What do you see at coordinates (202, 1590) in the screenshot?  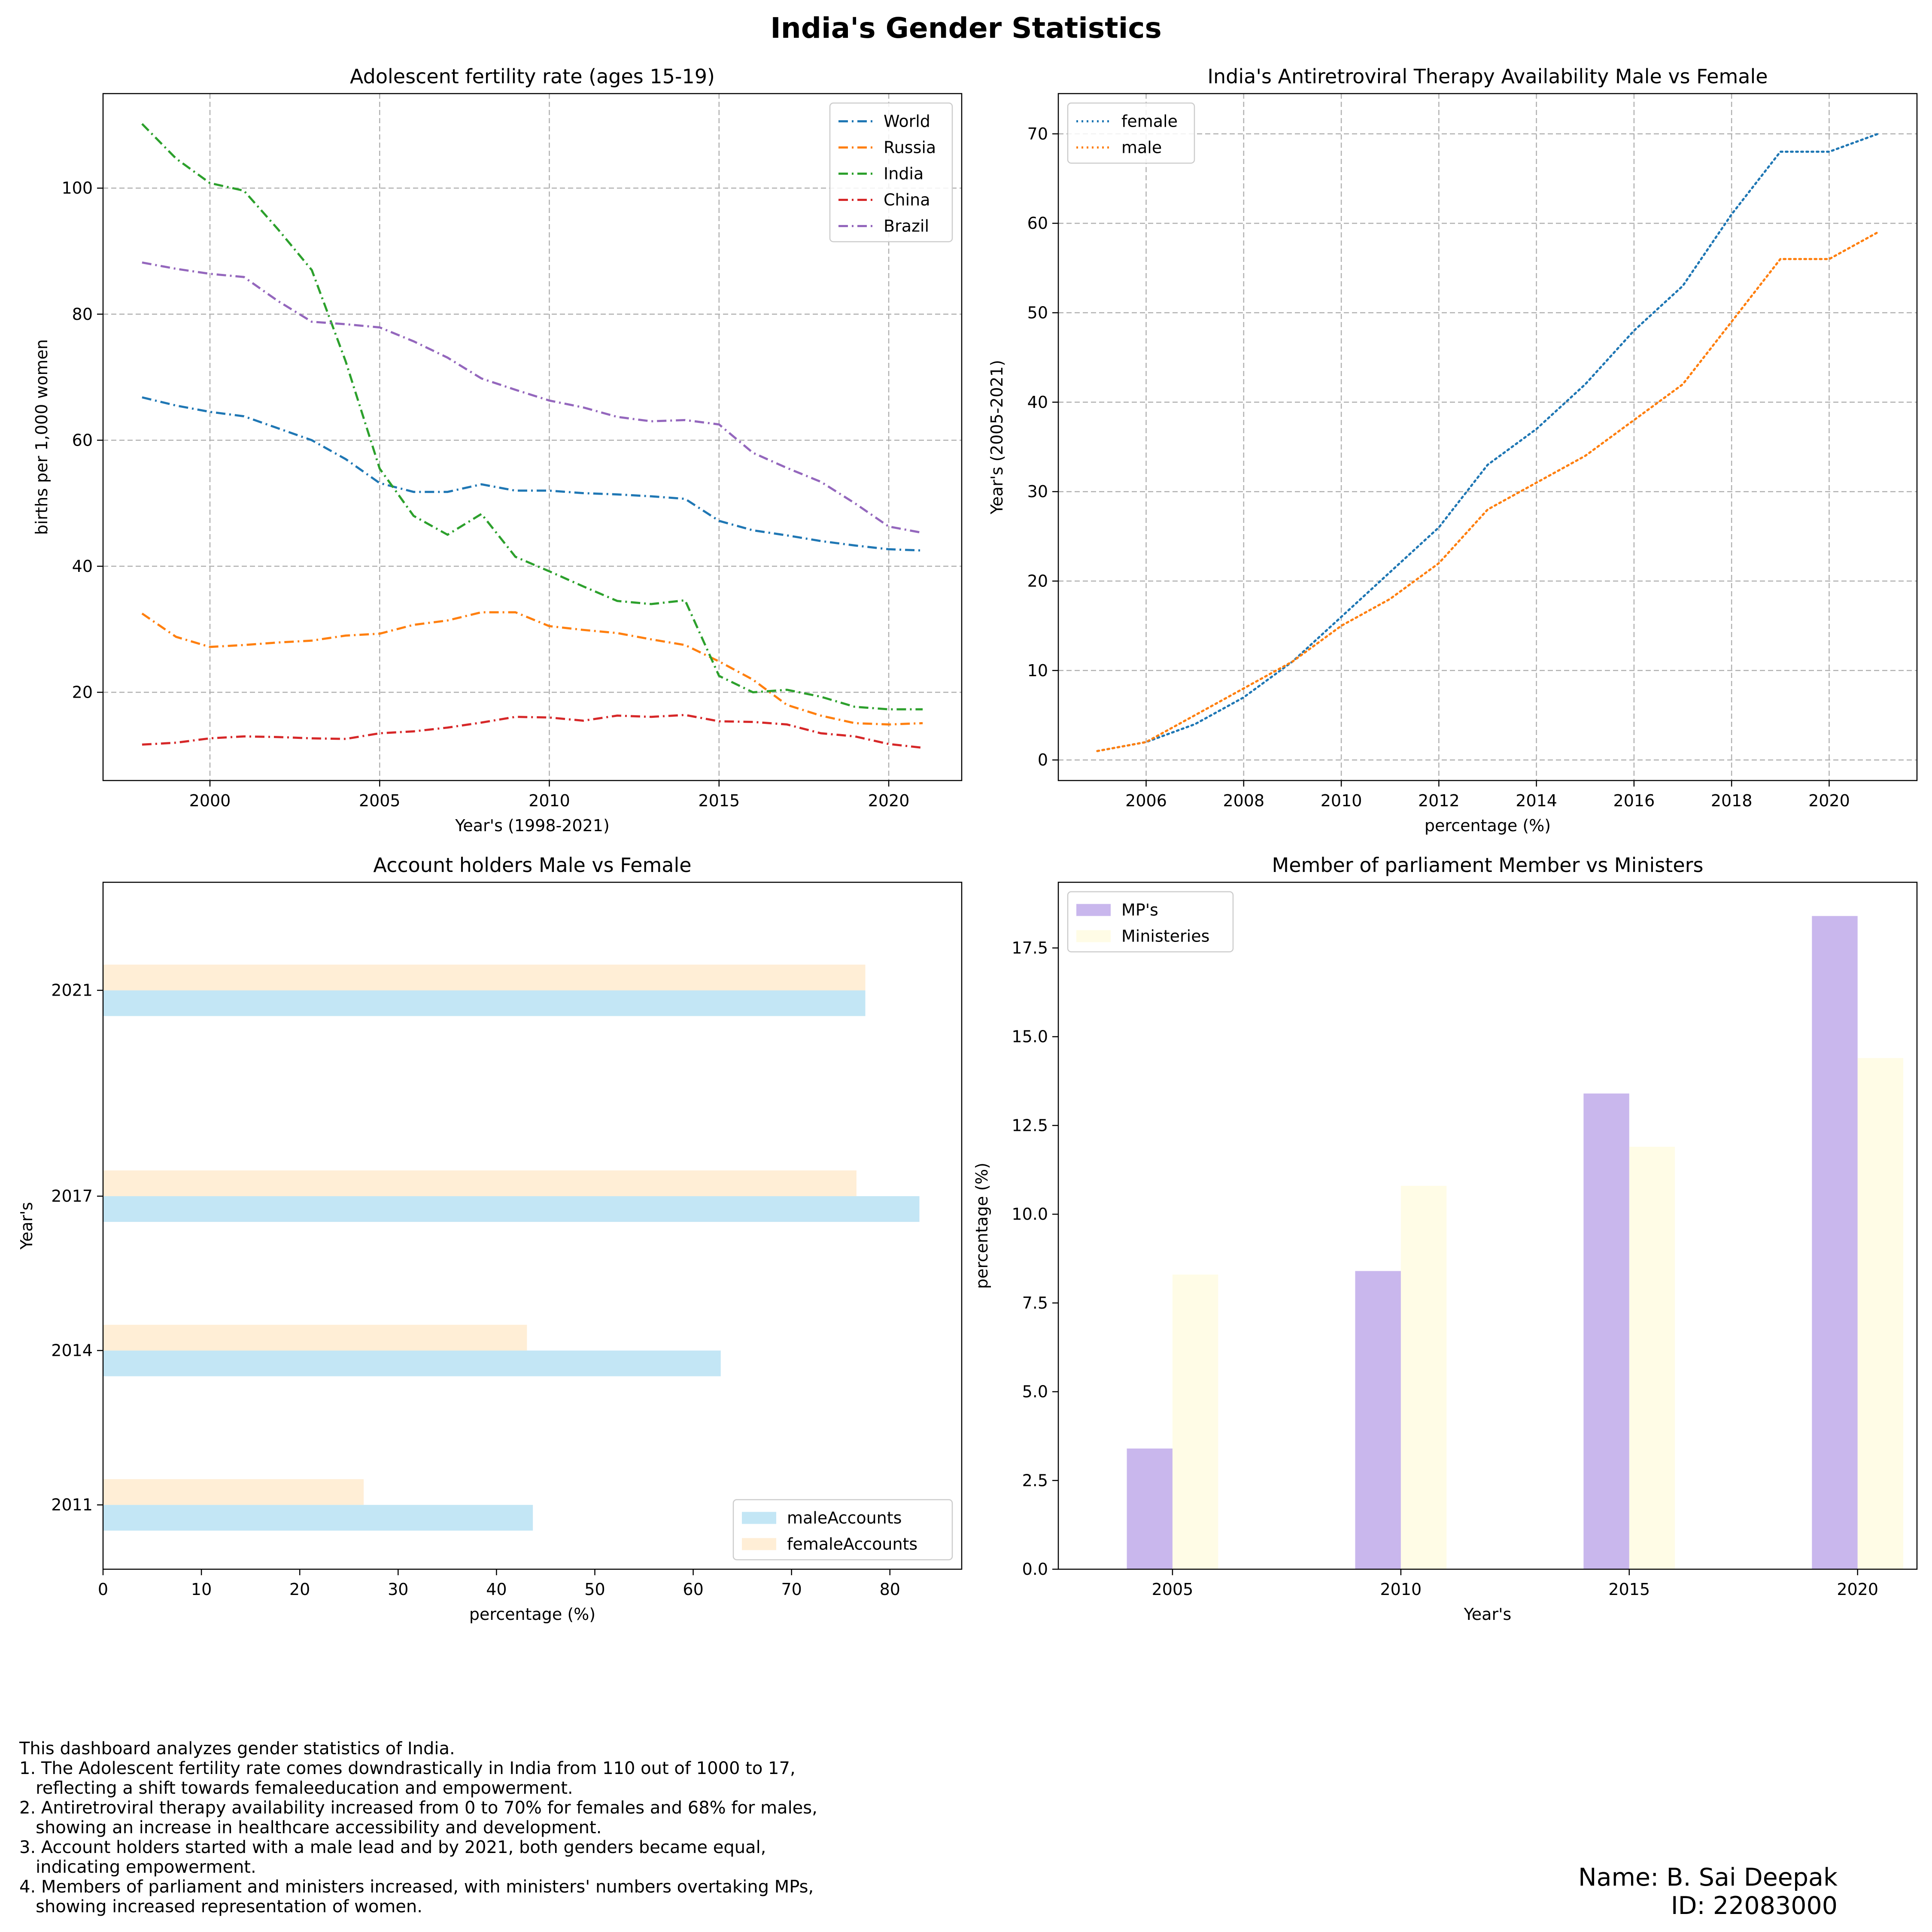 I see `x-tick-label: 10` at bounding box center [202, 1590].